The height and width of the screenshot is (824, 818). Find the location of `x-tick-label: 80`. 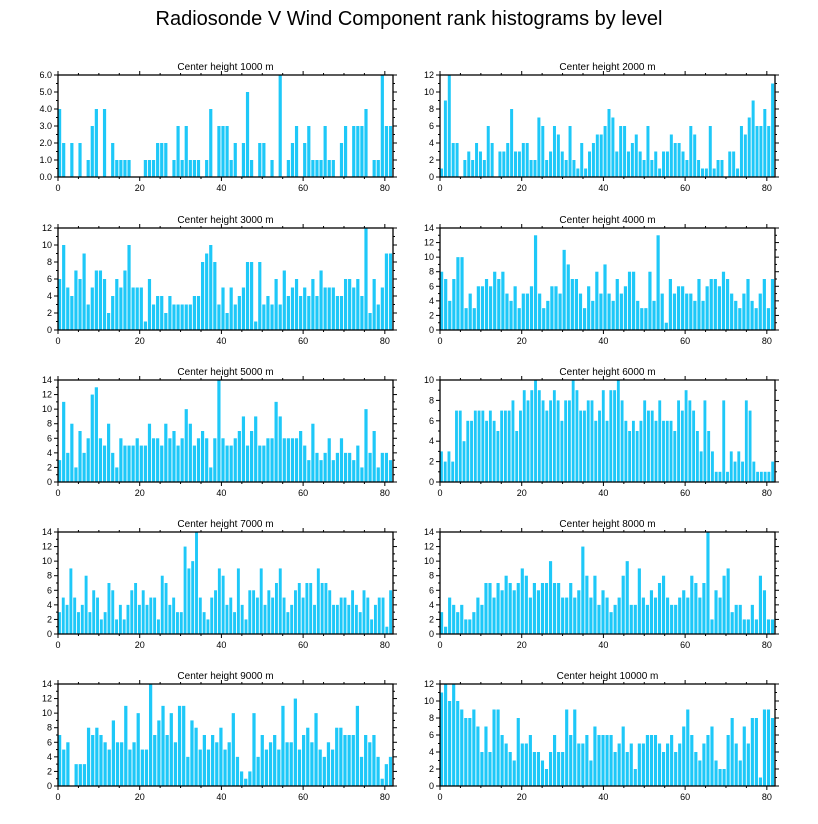

x-tick-label: 80 is located at coordinates (385, 188).